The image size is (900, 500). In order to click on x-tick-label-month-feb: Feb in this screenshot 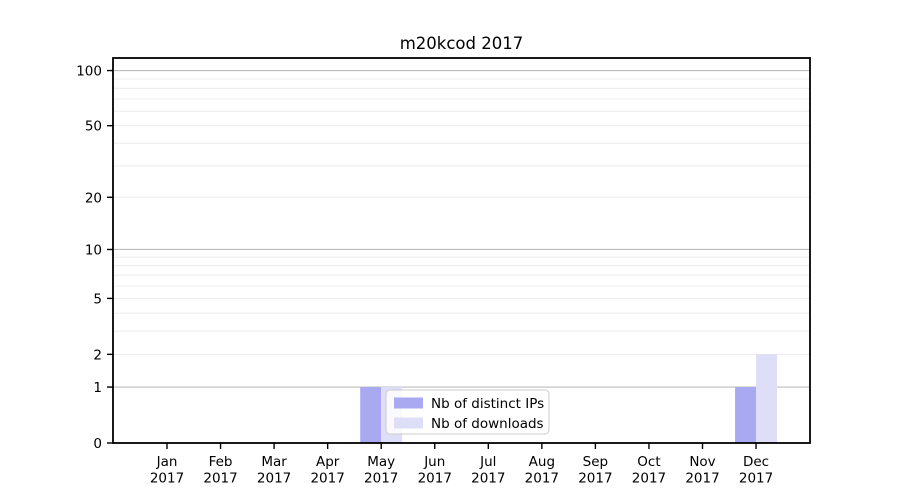, I will do `click(221, 462)`.